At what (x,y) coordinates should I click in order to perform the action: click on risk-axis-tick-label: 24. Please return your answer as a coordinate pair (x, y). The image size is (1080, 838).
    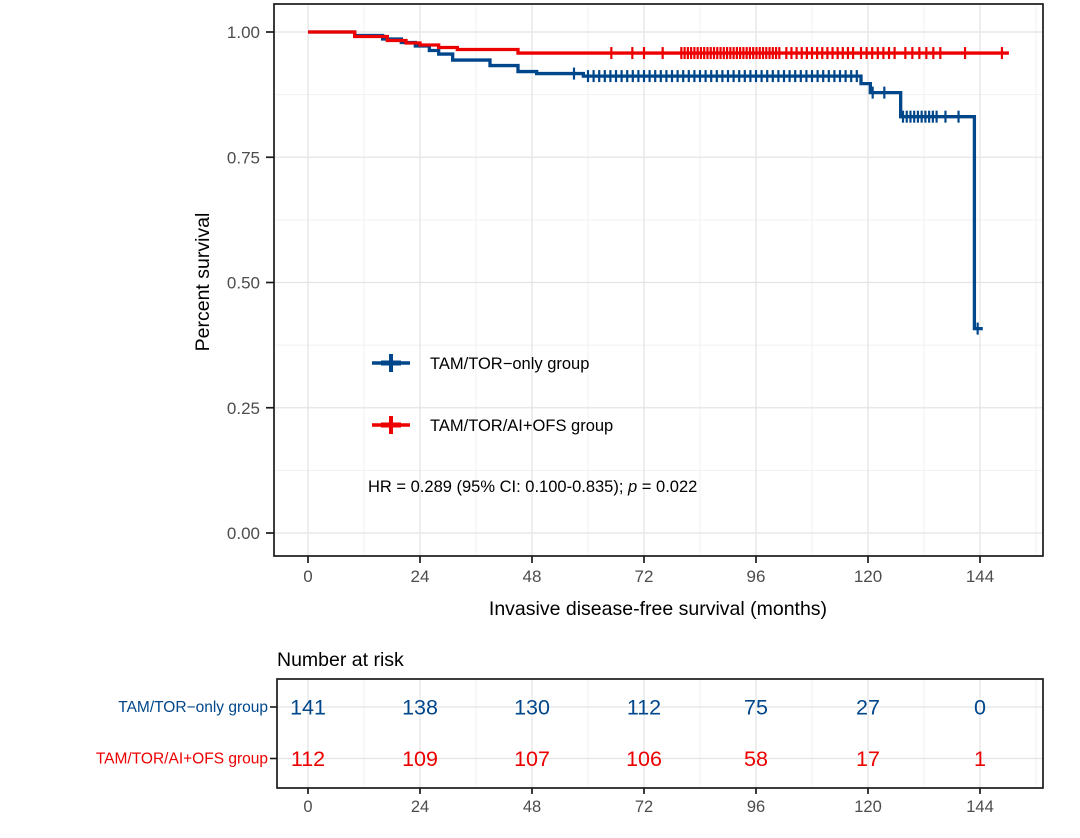
    Looking at the image, I should click on (420, 807).